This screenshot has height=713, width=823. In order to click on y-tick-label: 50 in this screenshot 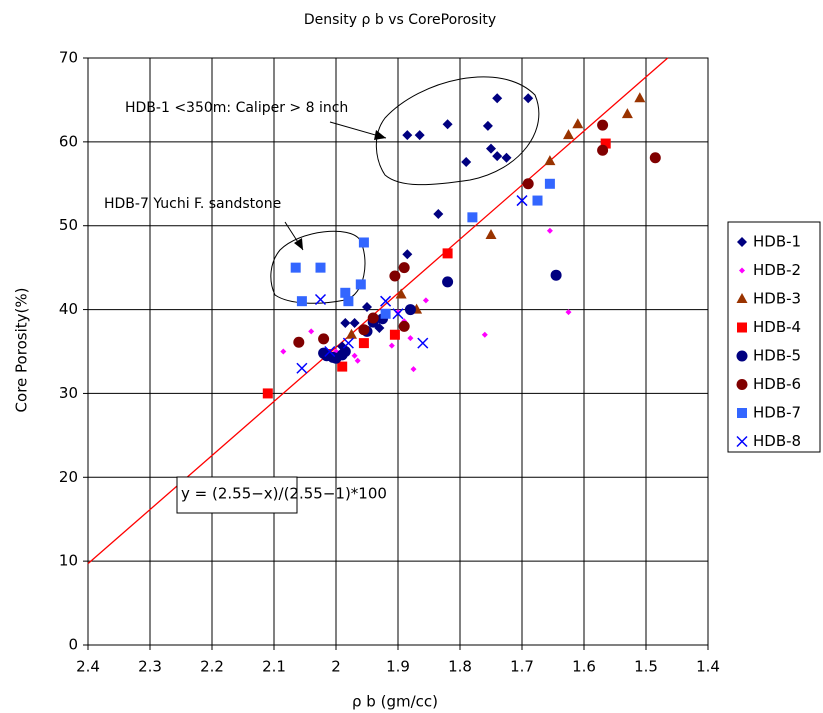, I will do `click(68, 225)`.